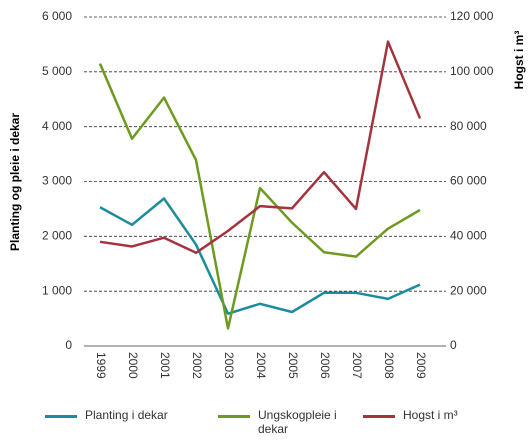  What do you see at coordinates (57, 236) in the screenshot?
I see `y-tick-label: 2 000` at bounding box center [57, 236].